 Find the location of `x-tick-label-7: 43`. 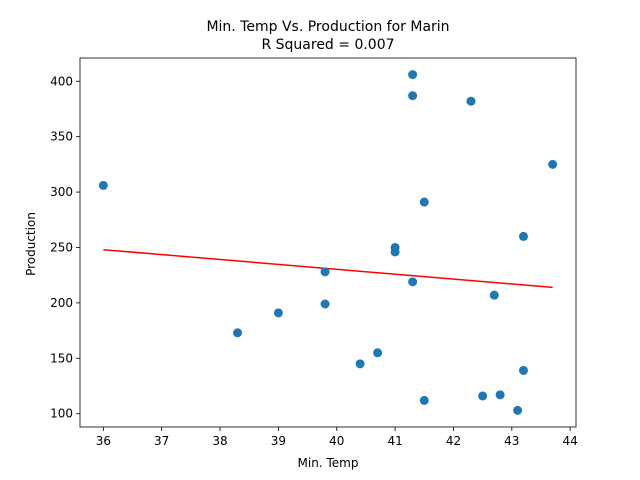

x-tick-label-7: 43 is located at coordinates (511, 441).